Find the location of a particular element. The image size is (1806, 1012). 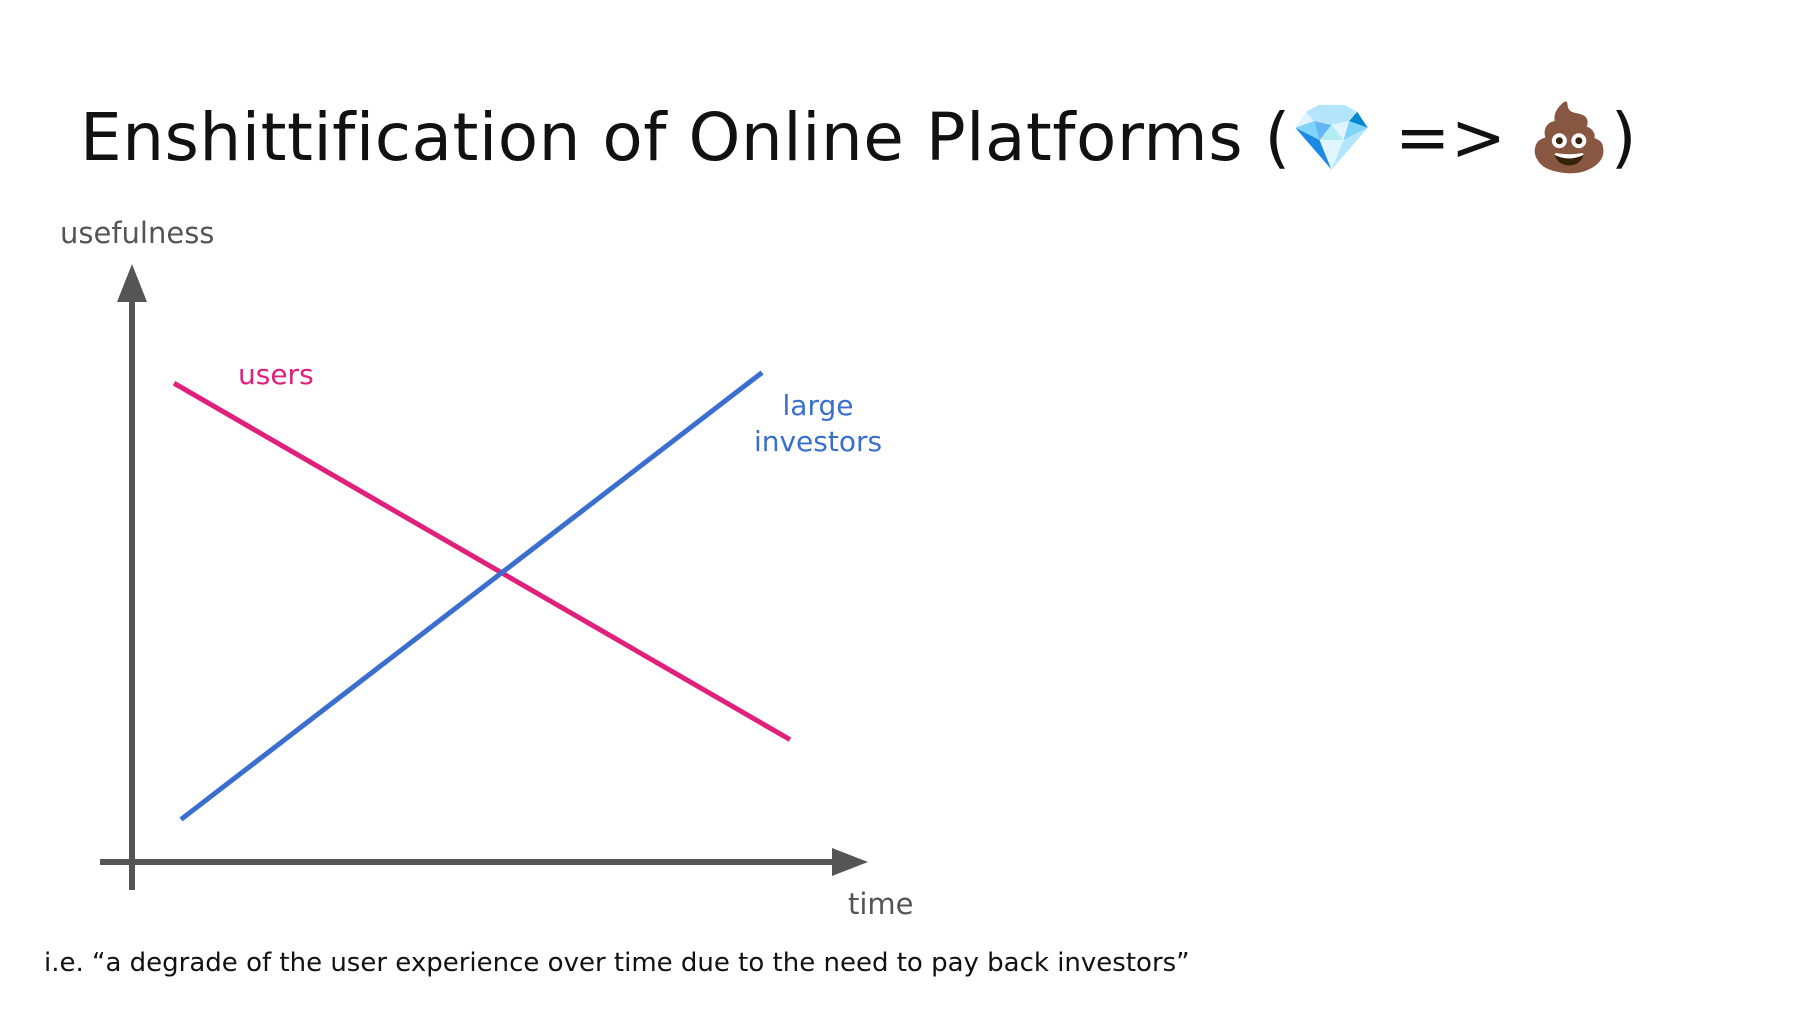

y-axis-label: usefulness is located at coordinates (137, 233).